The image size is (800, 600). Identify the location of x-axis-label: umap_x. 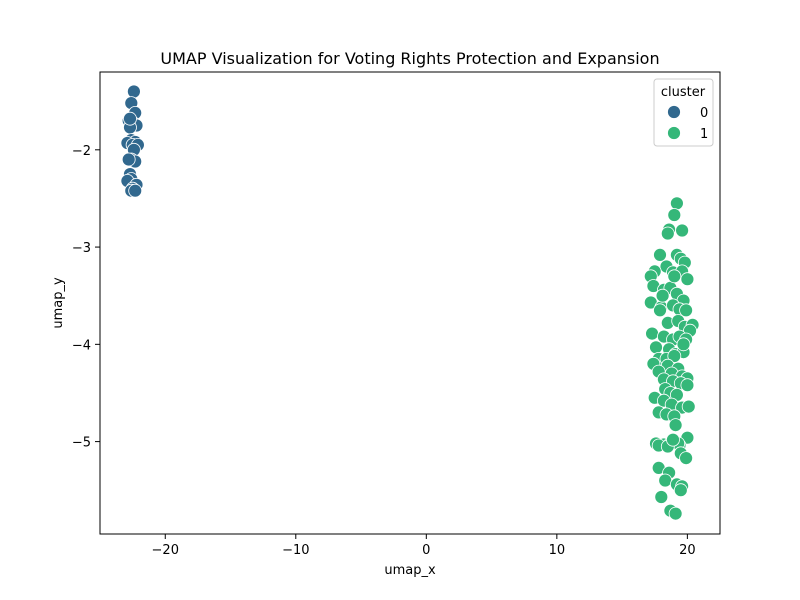
(410, 570).